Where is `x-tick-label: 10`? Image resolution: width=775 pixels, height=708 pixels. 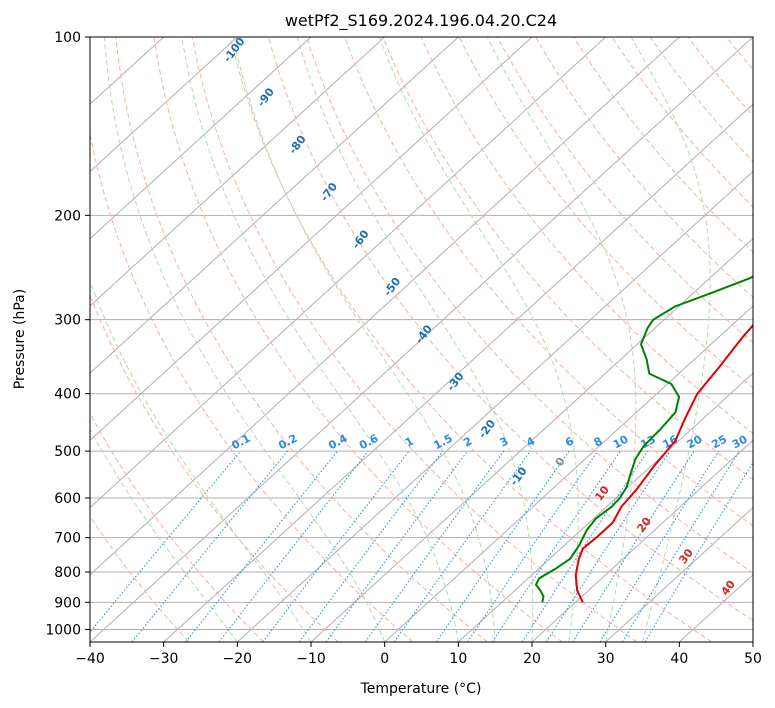
x-tick-label: 10 is located at coordinates (458, 659).